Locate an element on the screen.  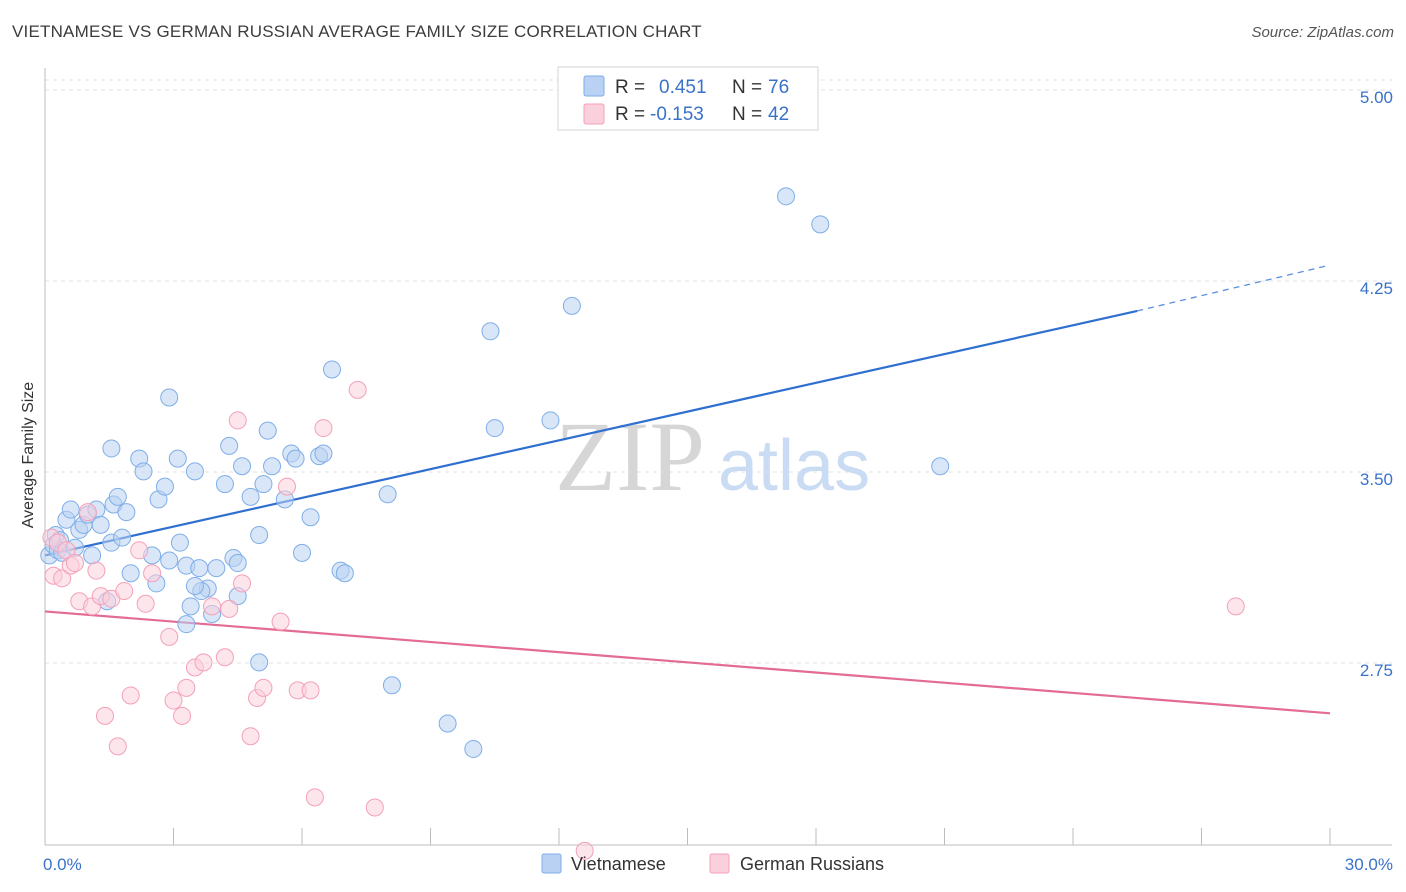
x-tick-label: 0.0% is located at coordinates (62, 864).